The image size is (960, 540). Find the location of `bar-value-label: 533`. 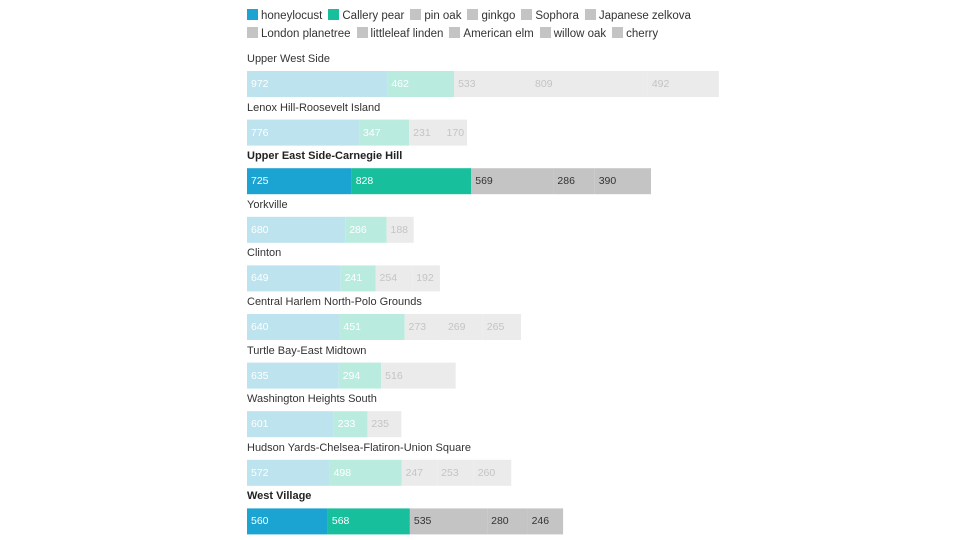

bar-value-label: 533 is located at coordinates (467, 84).